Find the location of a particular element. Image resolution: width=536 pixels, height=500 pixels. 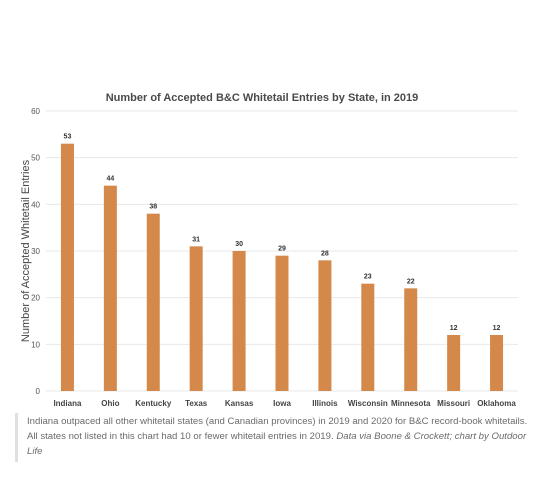

y-tick-label: 60 is located at coordinates (35, 111).